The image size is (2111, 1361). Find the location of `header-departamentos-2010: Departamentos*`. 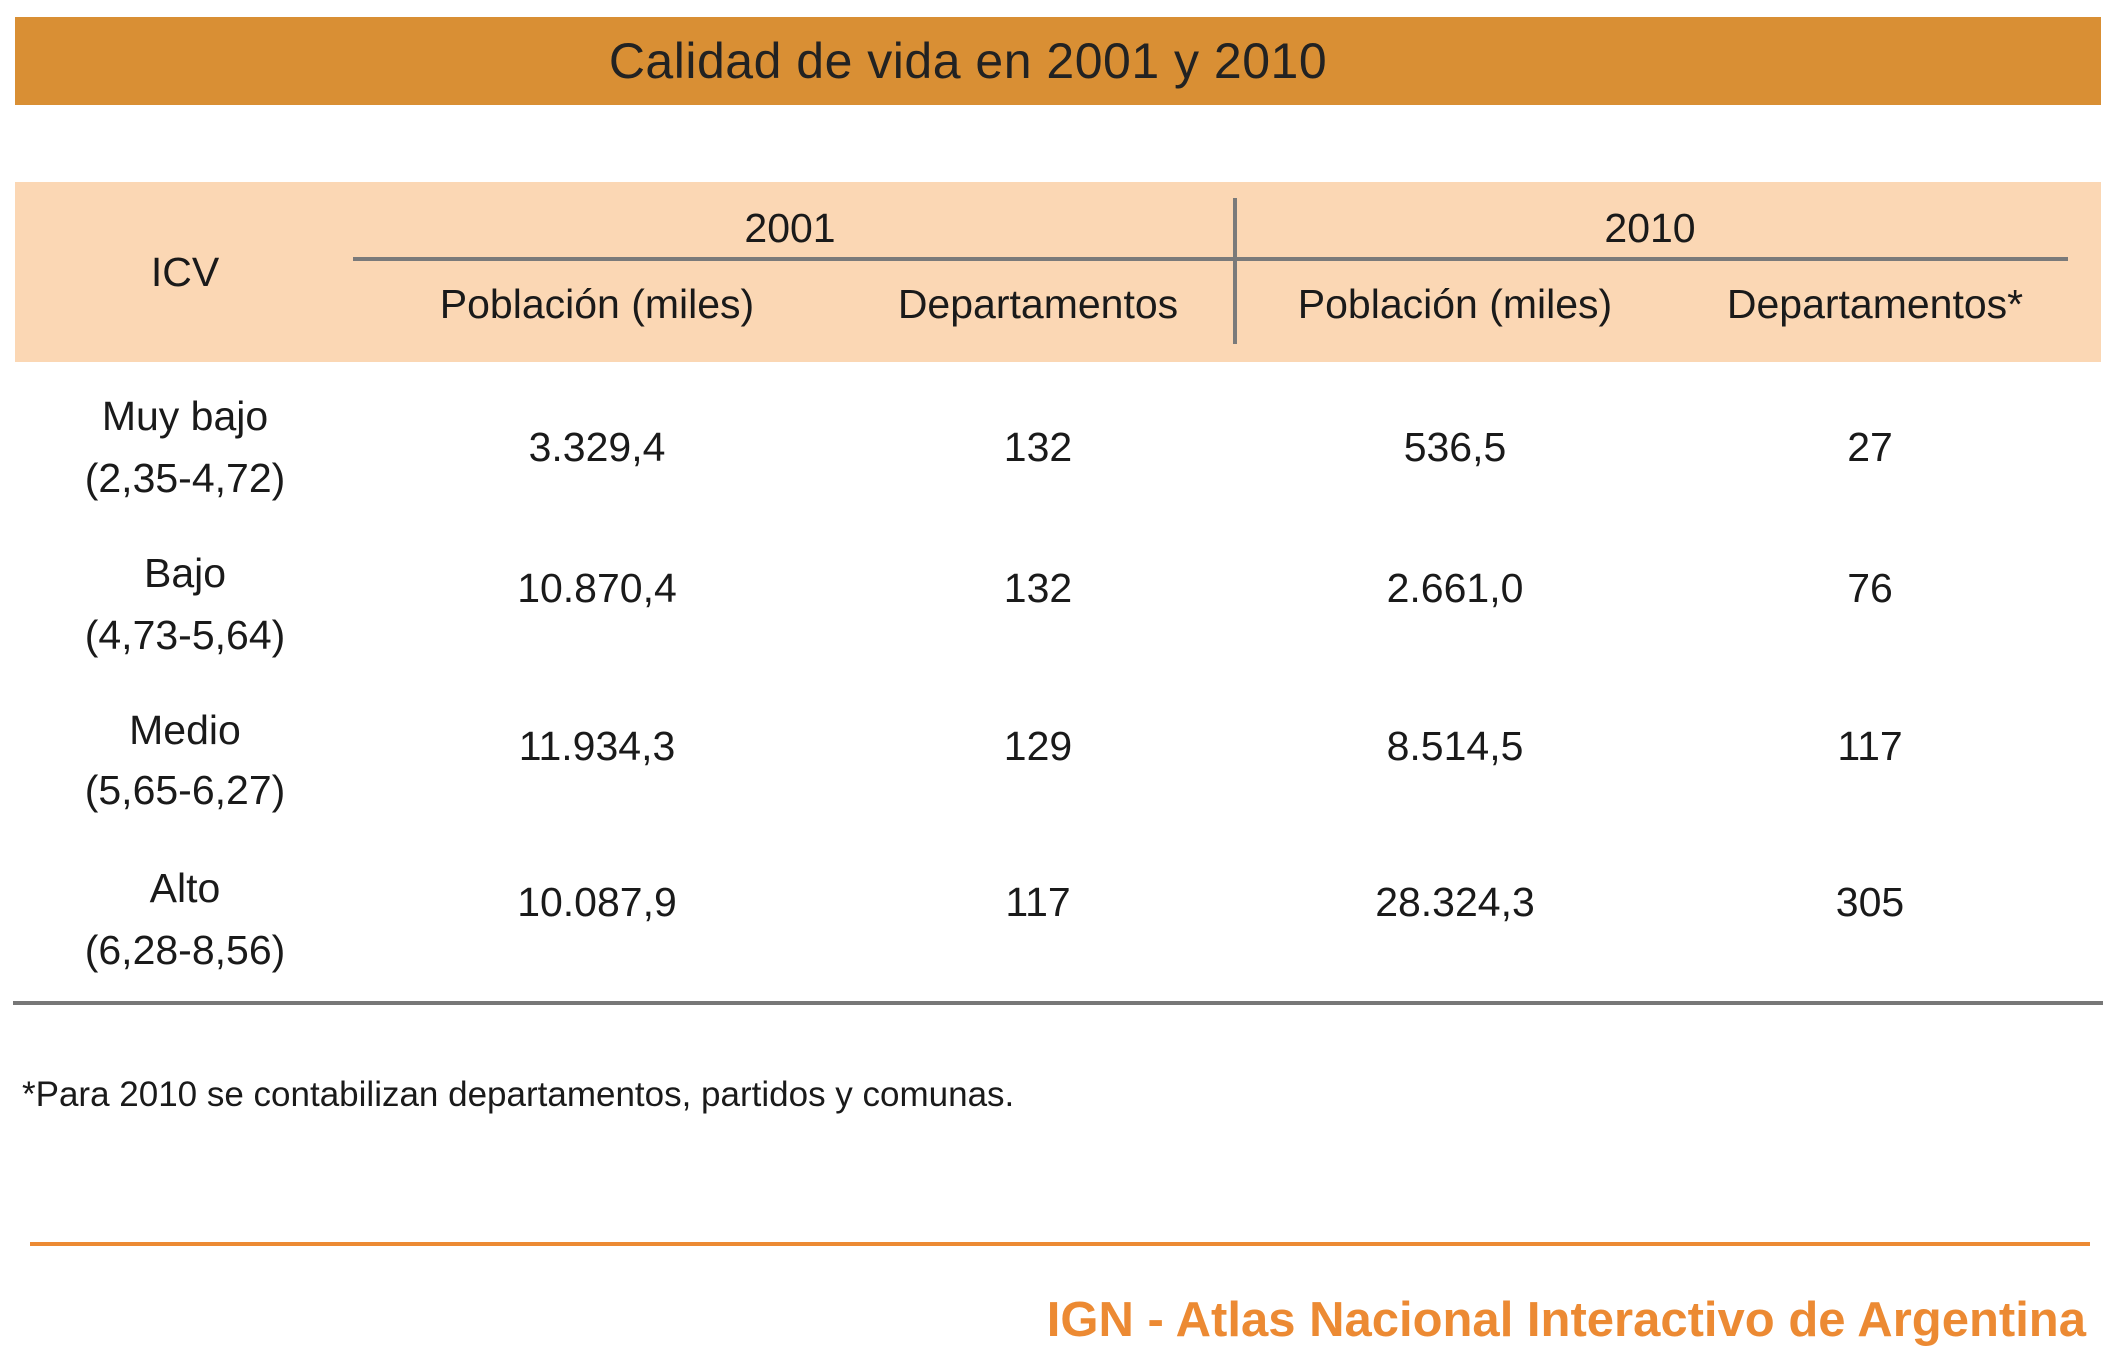

header-departamentos-2010: Departamentos* is located at coordinates (1875, 304).